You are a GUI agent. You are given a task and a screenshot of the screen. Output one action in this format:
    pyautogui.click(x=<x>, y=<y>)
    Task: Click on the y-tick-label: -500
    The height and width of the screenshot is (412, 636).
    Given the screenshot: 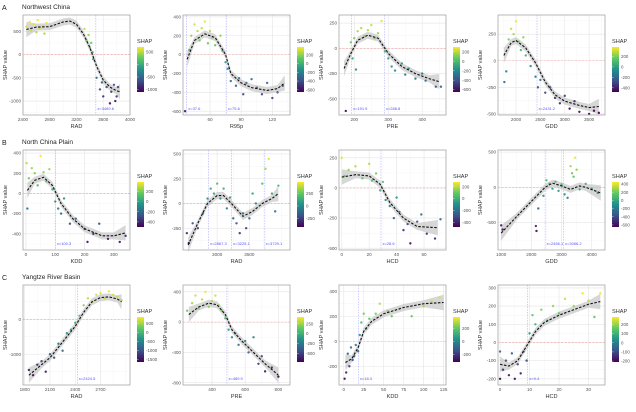 What is the action you would take?
    pyautogui.click(x=17, y=77)
    